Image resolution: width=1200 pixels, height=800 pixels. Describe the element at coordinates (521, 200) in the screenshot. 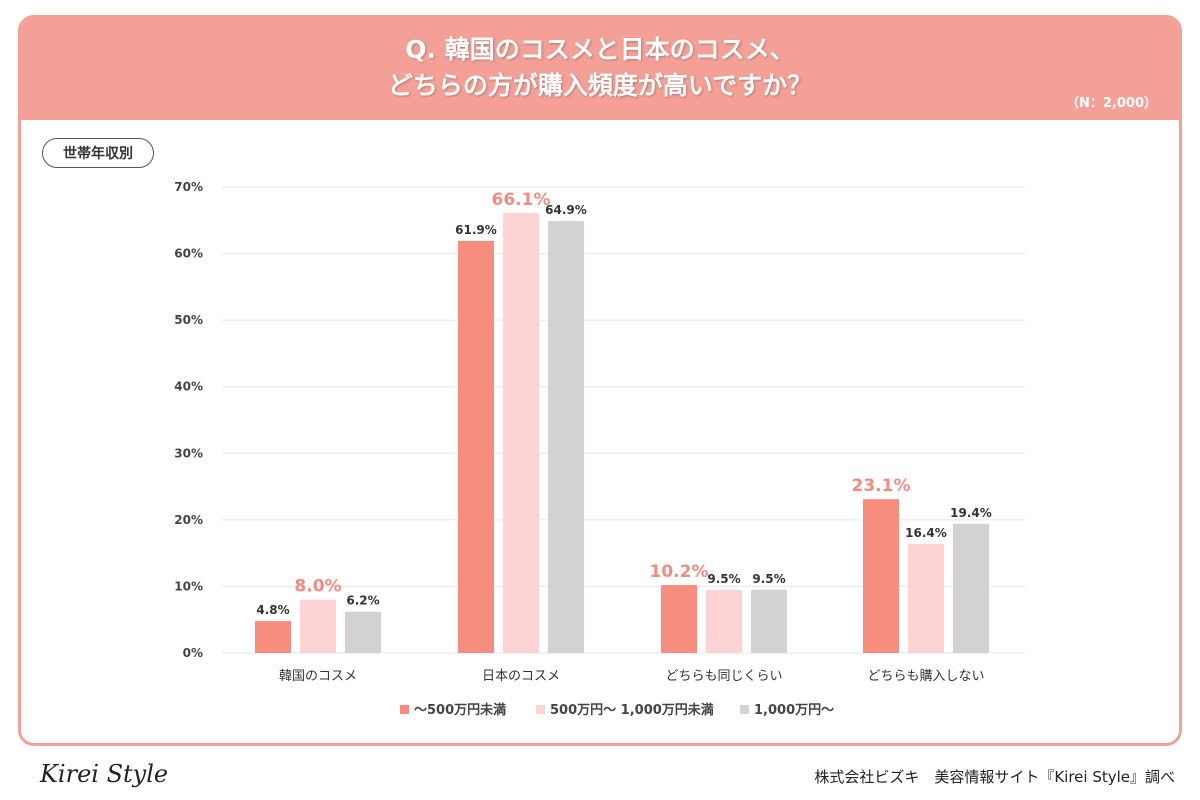

I see `data-label: 66.1%` at that location.